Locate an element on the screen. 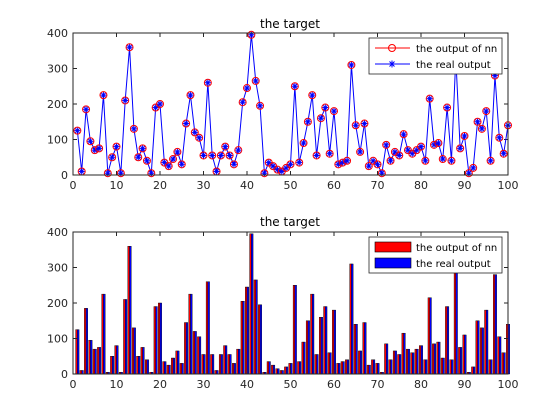 The image size is (560, 420). legend-swatch-real is located at coordinates (393, 263).